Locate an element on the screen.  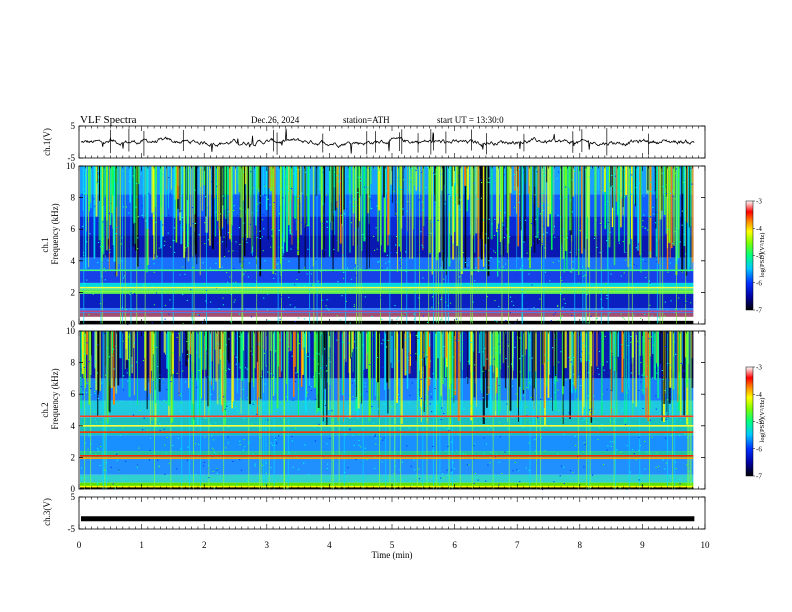
ch1-spectrogram-sferic is located at coordinates (401, 245).